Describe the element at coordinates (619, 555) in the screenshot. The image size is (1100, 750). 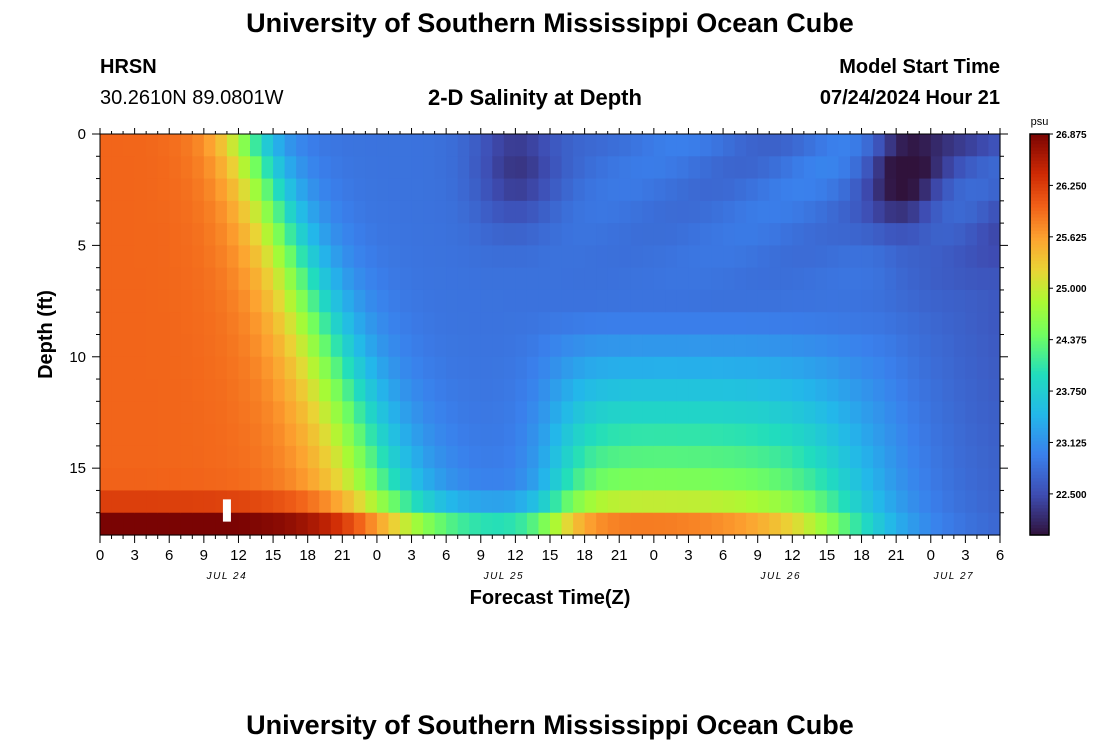
I see `x-tick-label: 21` at that location.